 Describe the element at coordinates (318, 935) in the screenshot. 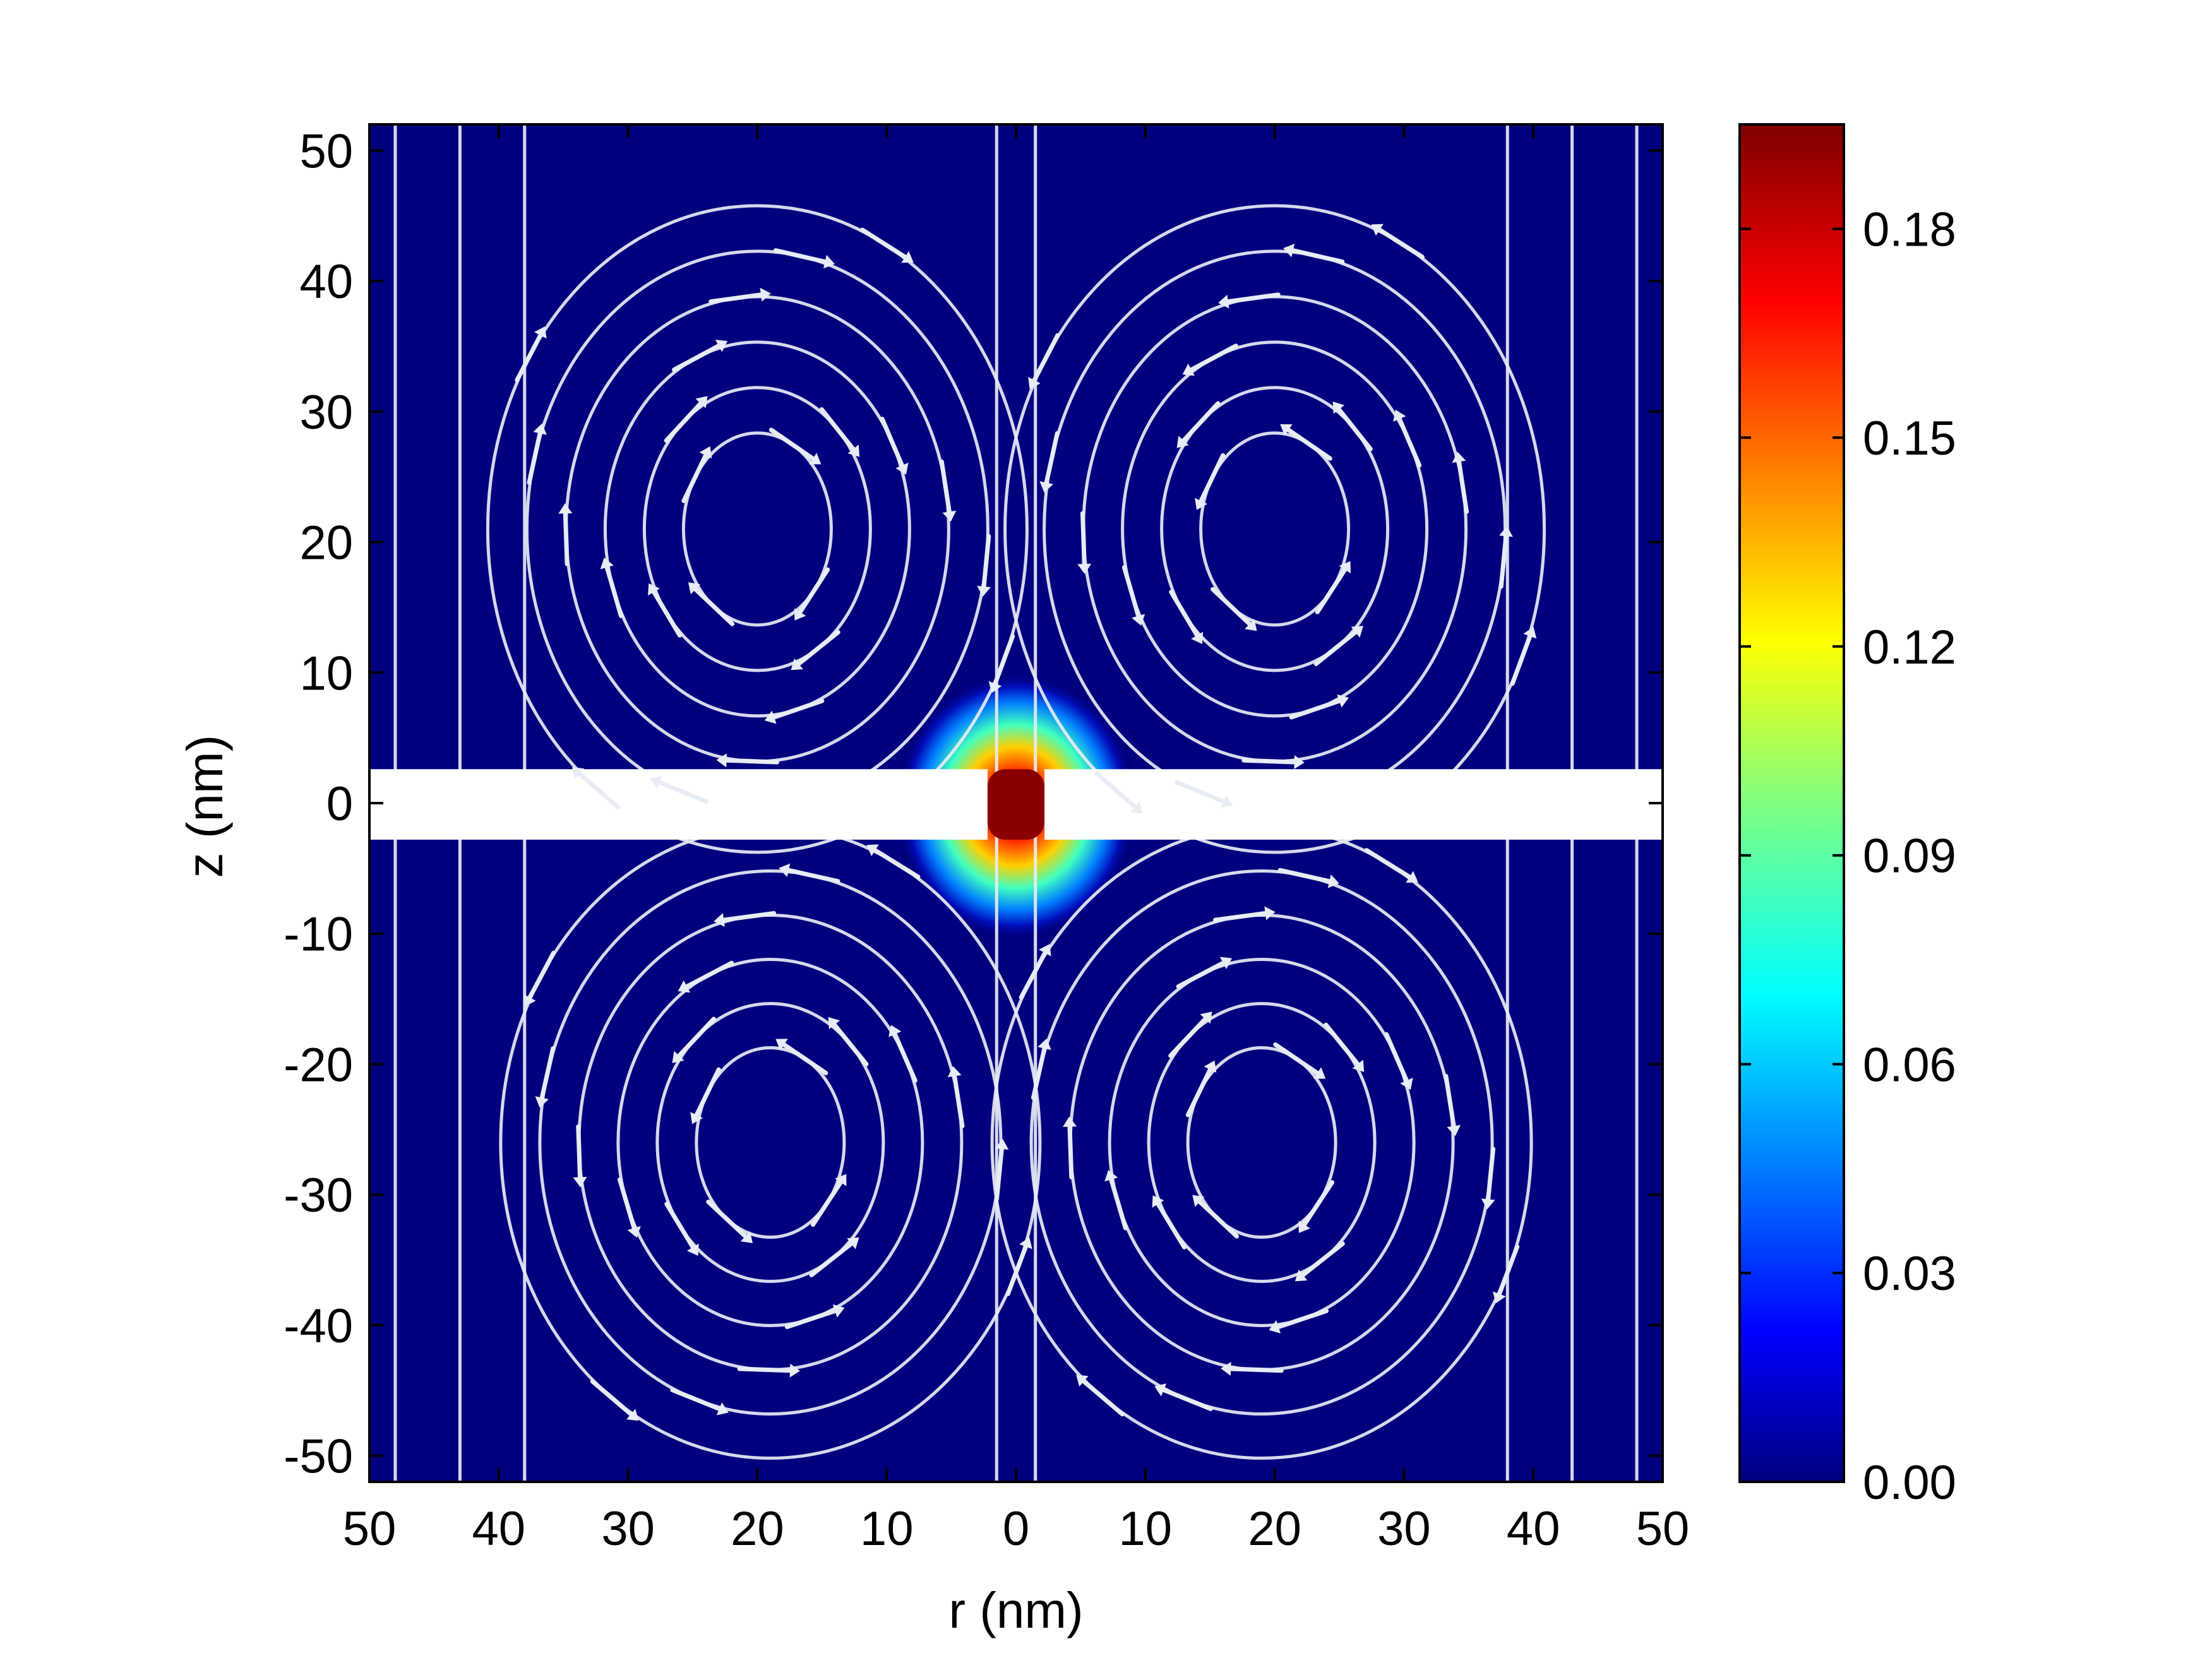

I see `y-tick-label: -10` at that location.